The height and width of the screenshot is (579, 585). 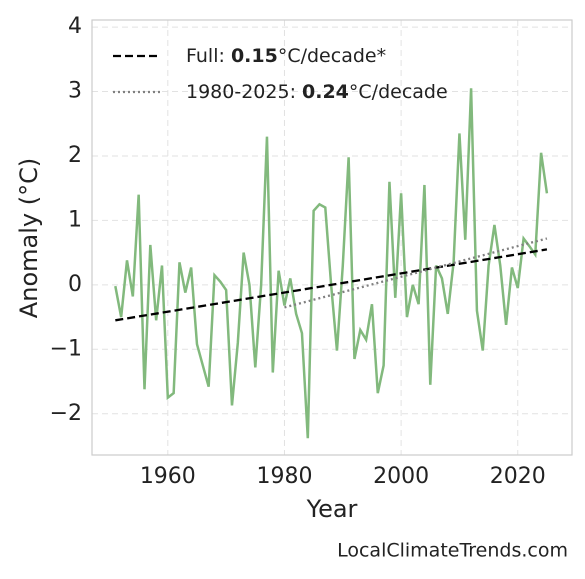 I want to click on legend-label: Full: 0.15°C/decade*, so click(x=286, y=56).